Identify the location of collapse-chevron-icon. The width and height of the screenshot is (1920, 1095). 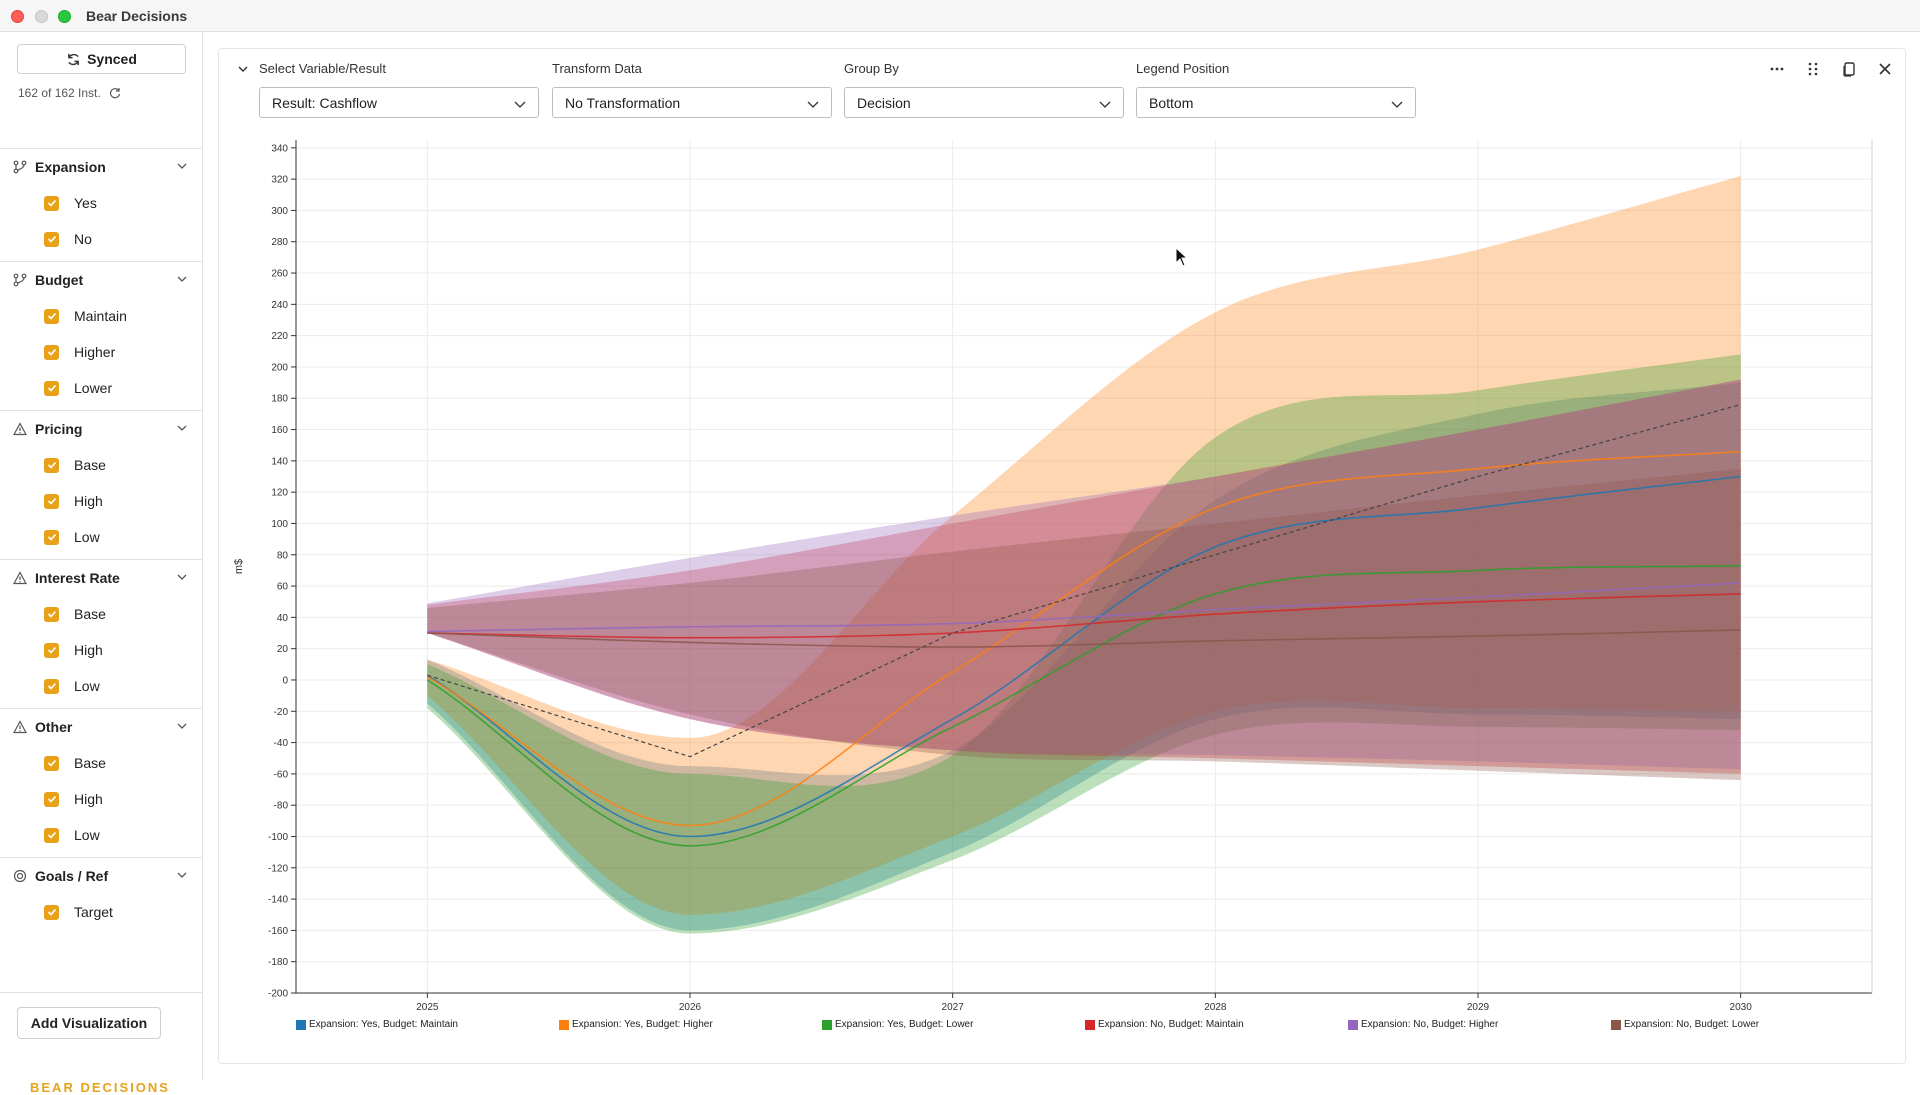
(243, 69).